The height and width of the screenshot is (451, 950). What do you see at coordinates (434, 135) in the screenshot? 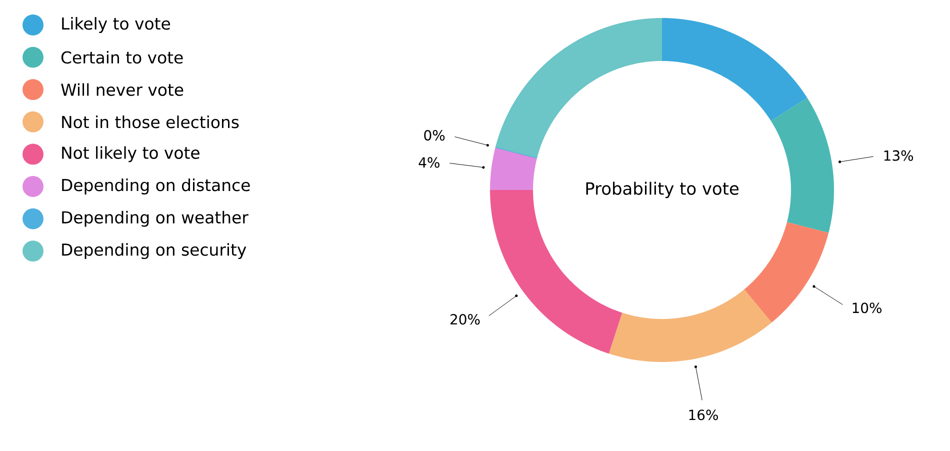
I see `text: 0%` at bounding box center [434, 135].